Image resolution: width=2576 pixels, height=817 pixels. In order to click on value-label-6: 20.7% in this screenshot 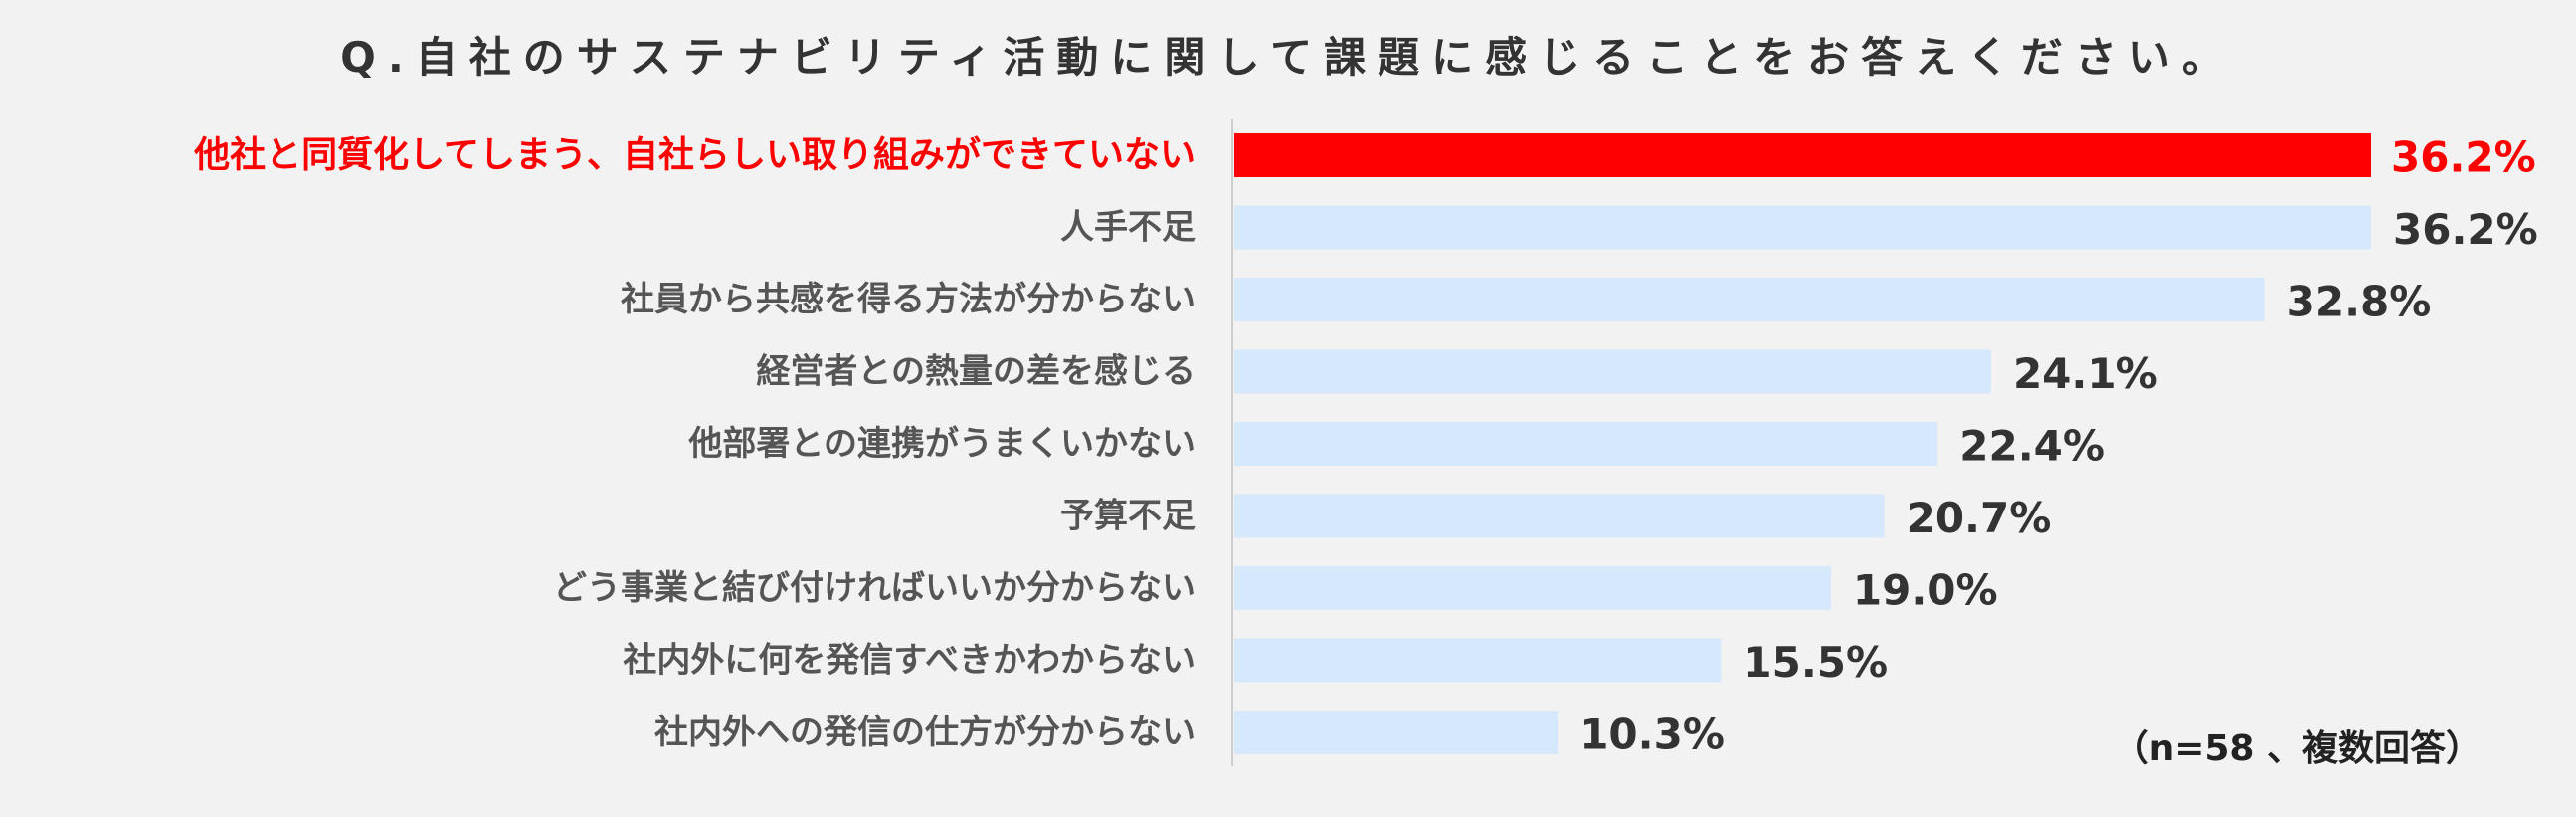, I will do `click(1979, 518)`.